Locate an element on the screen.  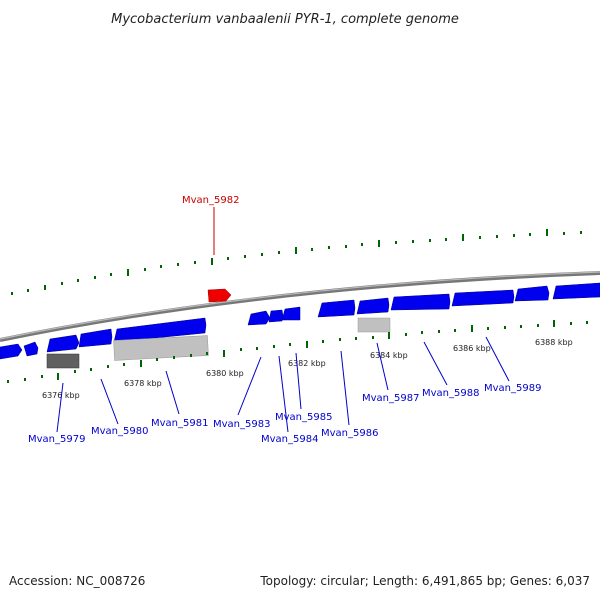
gene-label-mvan-5985: Mvan_5985 is located at coordinates (303, 417).